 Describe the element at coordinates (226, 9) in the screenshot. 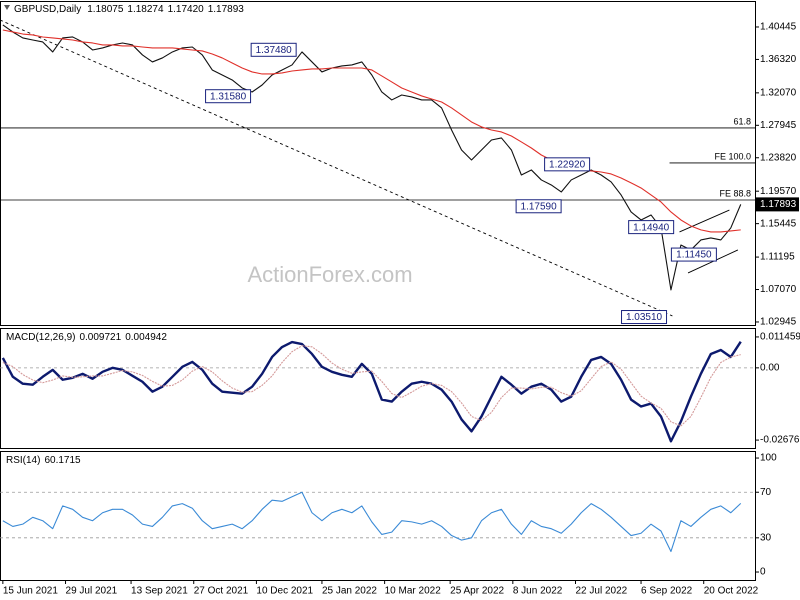

I see `ohlc-close: 1.17893` at that location.